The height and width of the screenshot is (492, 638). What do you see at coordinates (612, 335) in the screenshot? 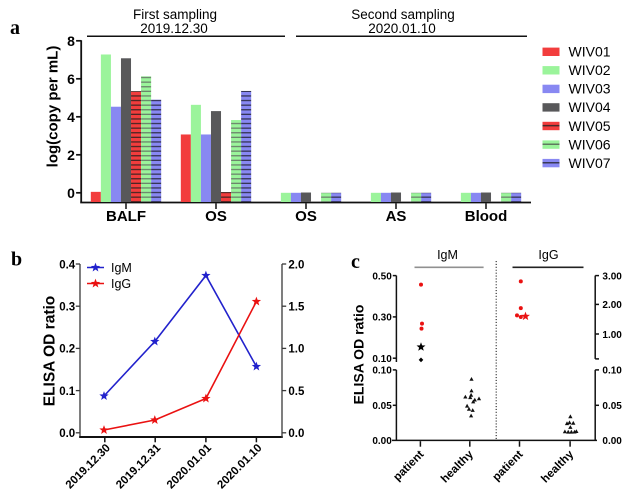
I see `svg-text: 1.00` at bounding box center [612, 335].